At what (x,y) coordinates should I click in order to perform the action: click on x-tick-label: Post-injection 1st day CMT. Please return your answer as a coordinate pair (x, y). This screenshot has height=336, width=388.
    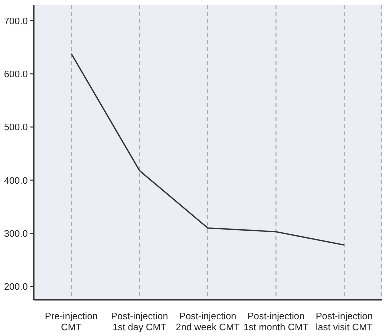
    Looking at the image, I should click on (139, 323).